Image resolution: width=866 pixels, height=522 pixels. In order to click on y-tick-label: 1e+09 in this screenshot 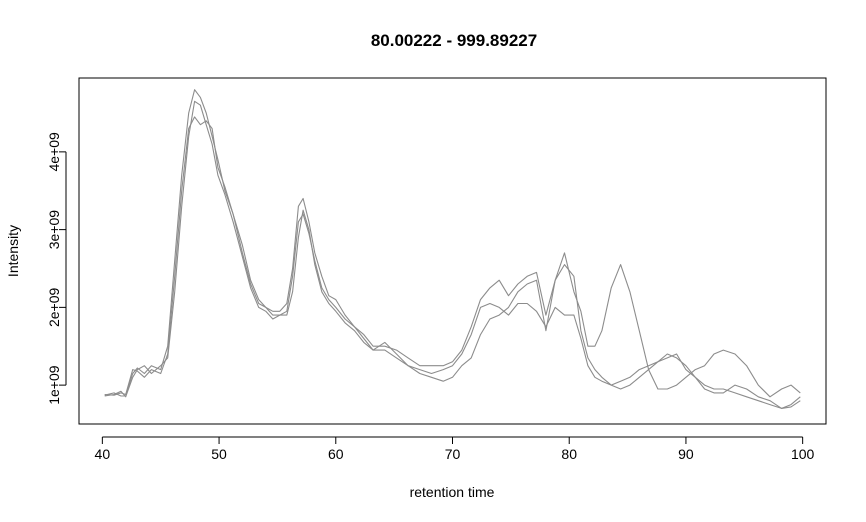, I will do `click(54, 385)`.